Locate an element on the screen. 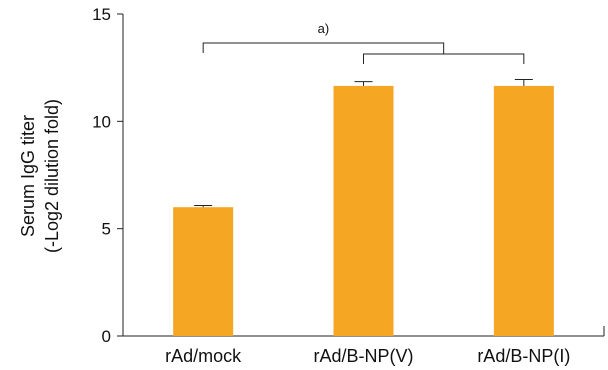 The height and width of the screenshot is (370, 608). outer-bracket is located at coordinates (323, 48).